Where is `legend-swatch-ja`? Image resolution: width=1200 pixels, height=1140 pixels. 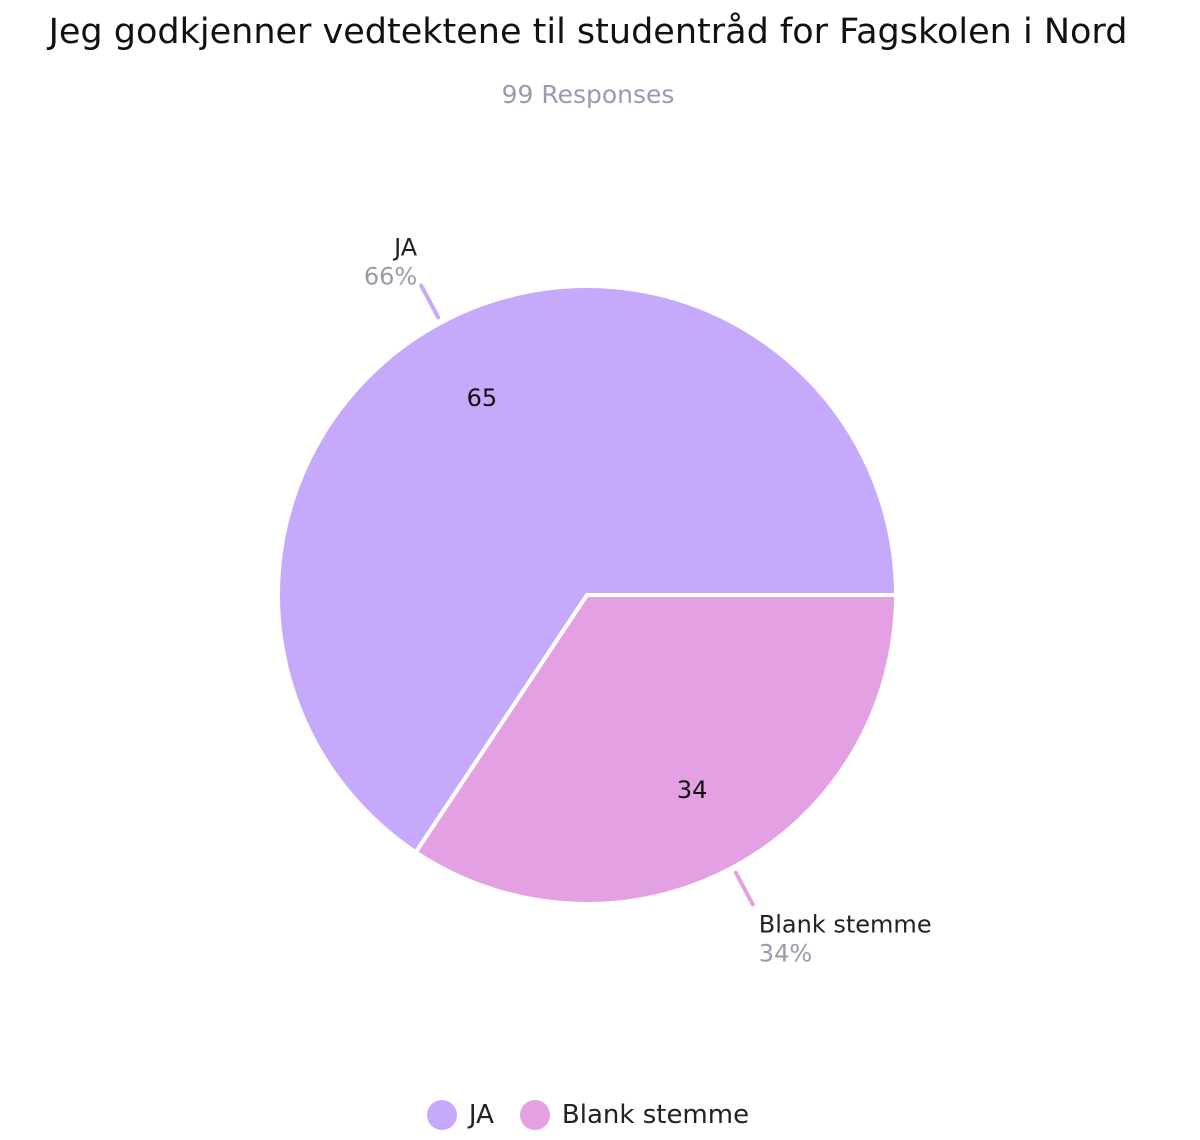
legend-swatch-ja is located at coordinates (441, 1115).